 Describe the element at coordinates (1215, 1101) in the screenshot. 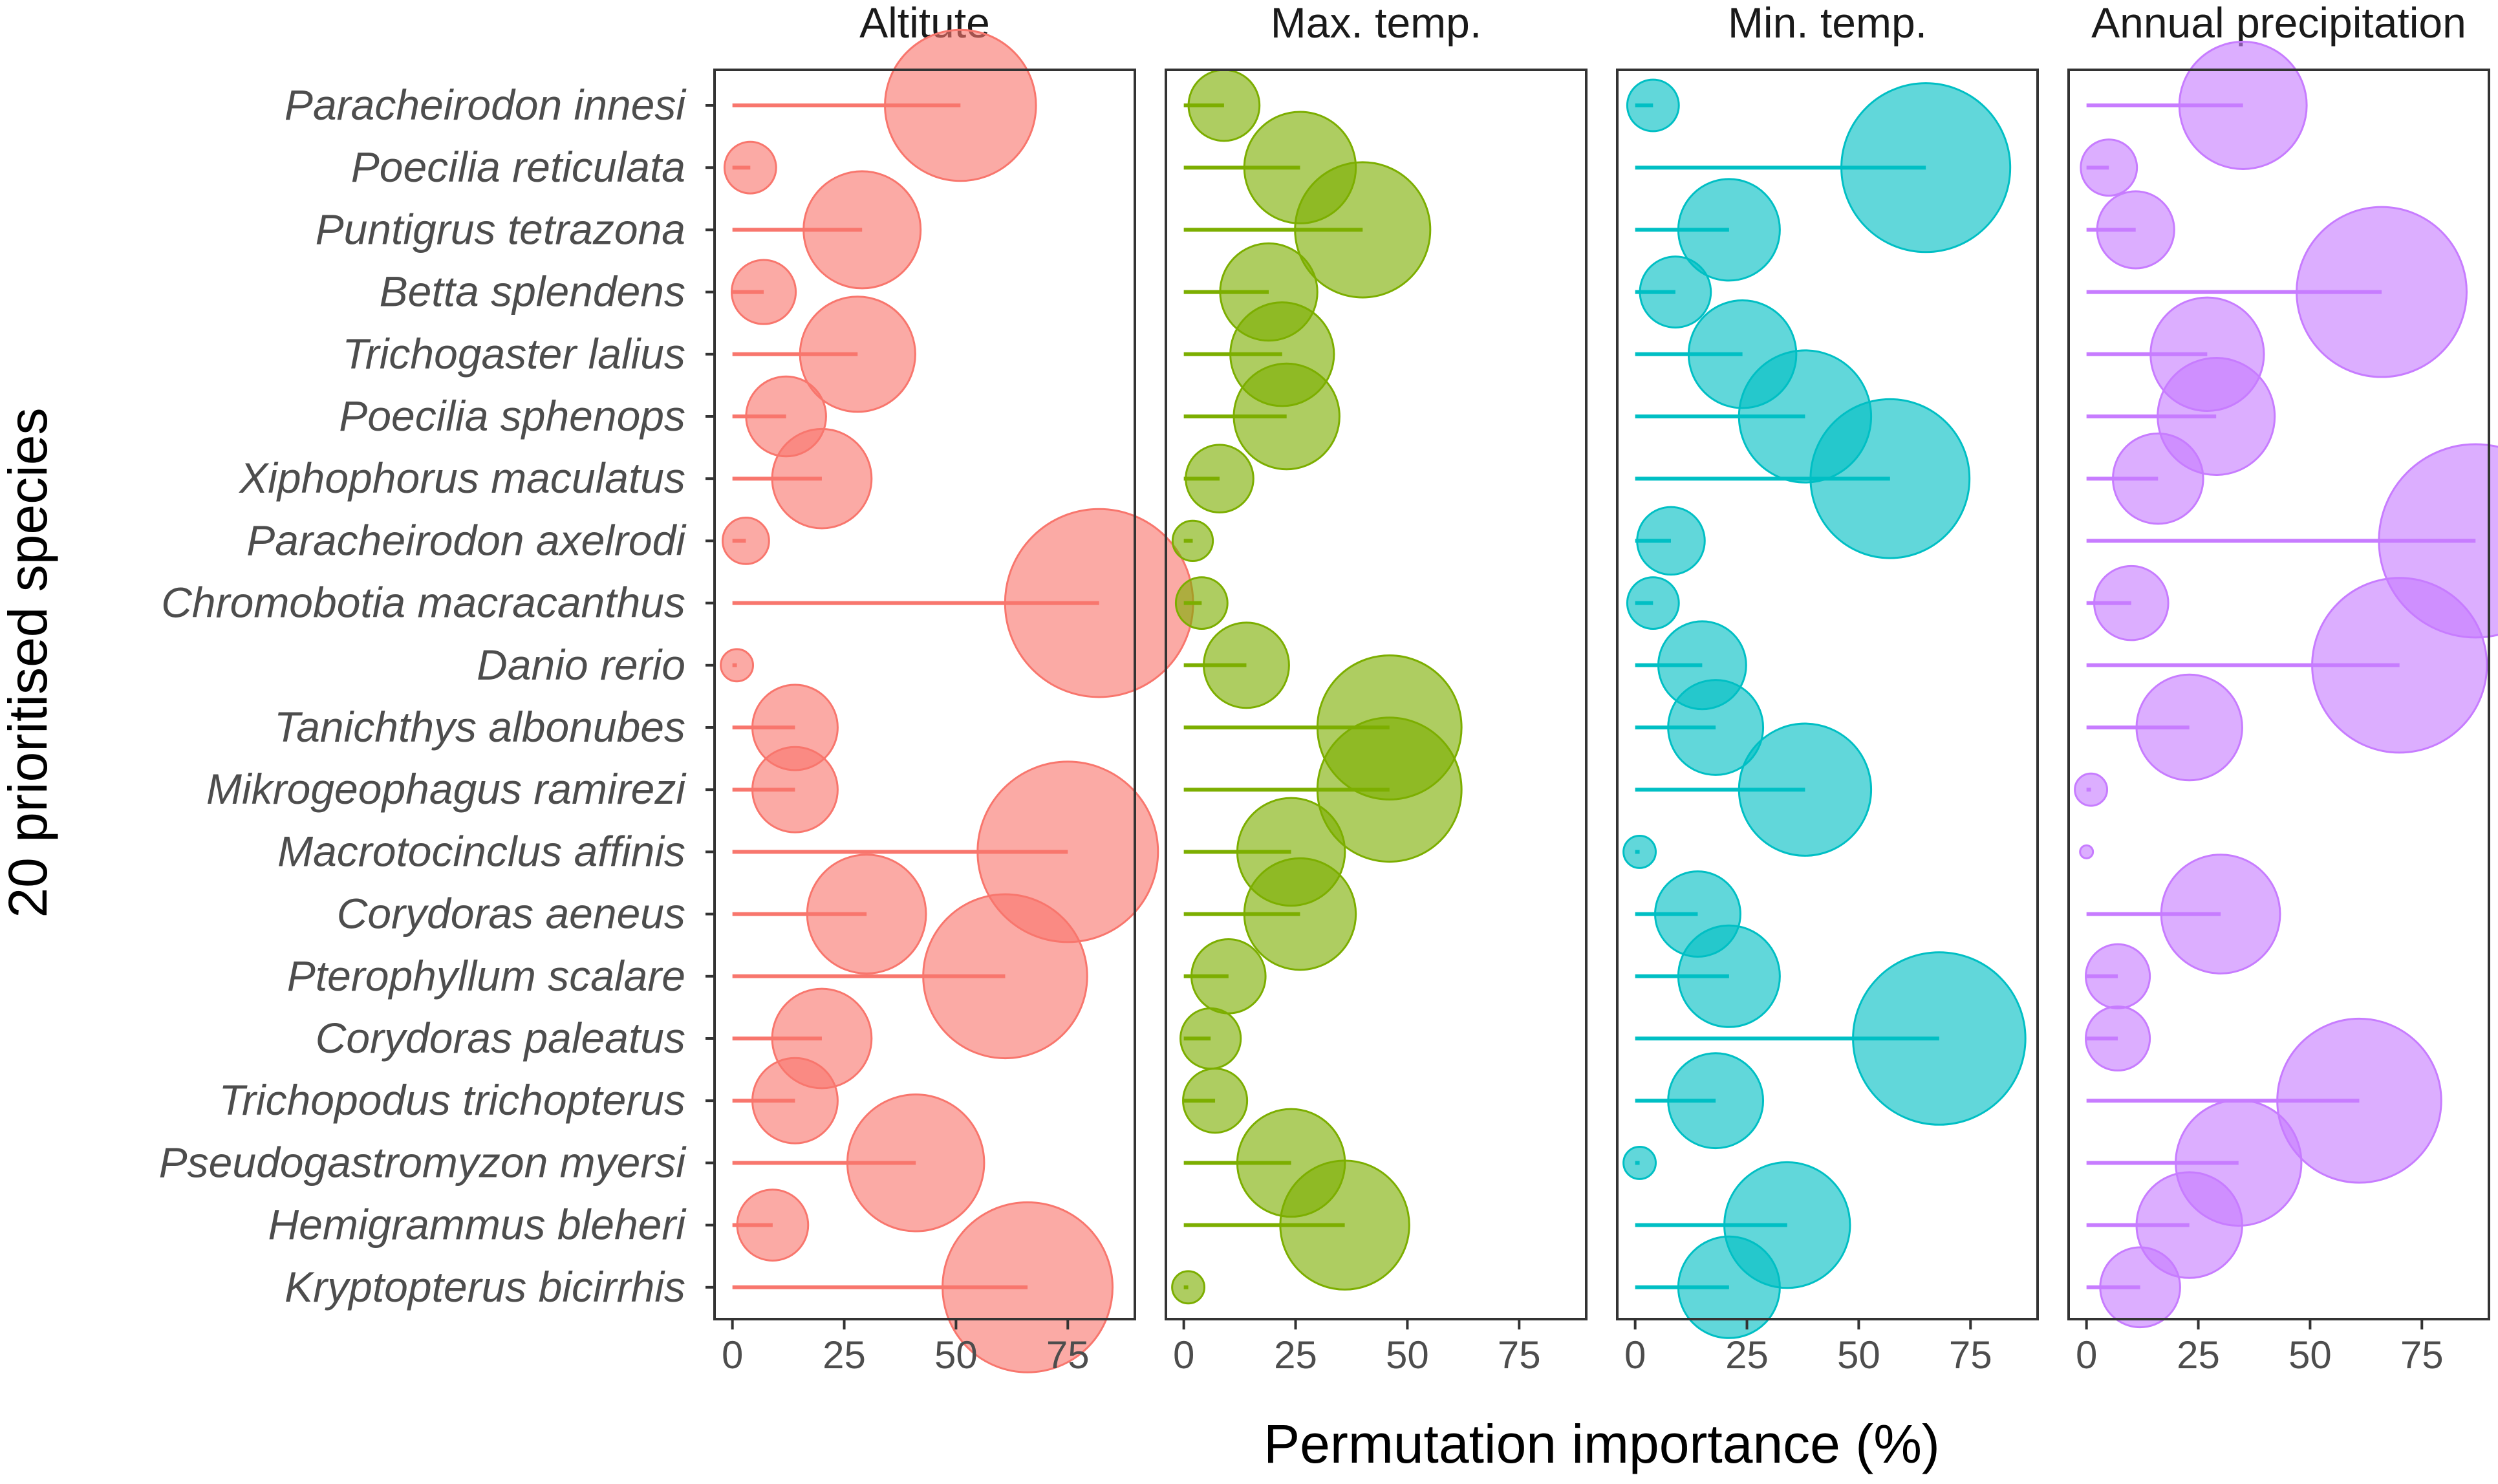

I see `point-max-temp-trichopodus-trichopterus` at that location.